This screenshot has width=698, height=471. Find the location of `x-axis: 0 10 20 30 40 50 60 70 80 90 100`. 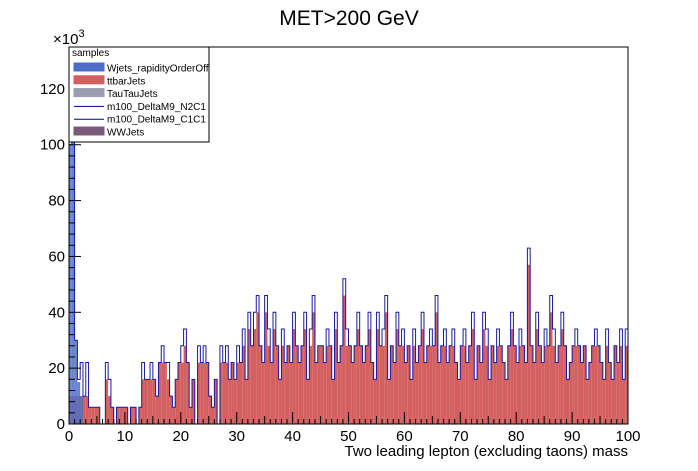

x-axis: 0 10 20 30 40 50 60 70 80 90 100 is located at coordinates (353, 428).